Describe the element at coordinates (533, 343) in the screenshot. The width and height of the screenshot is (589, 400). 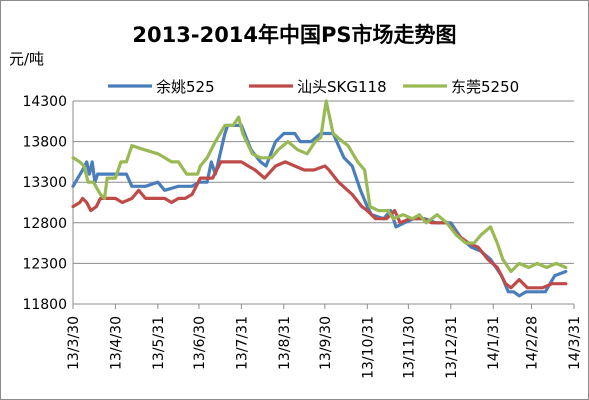
I see `x-tick-label: 14/2/28` at that location.